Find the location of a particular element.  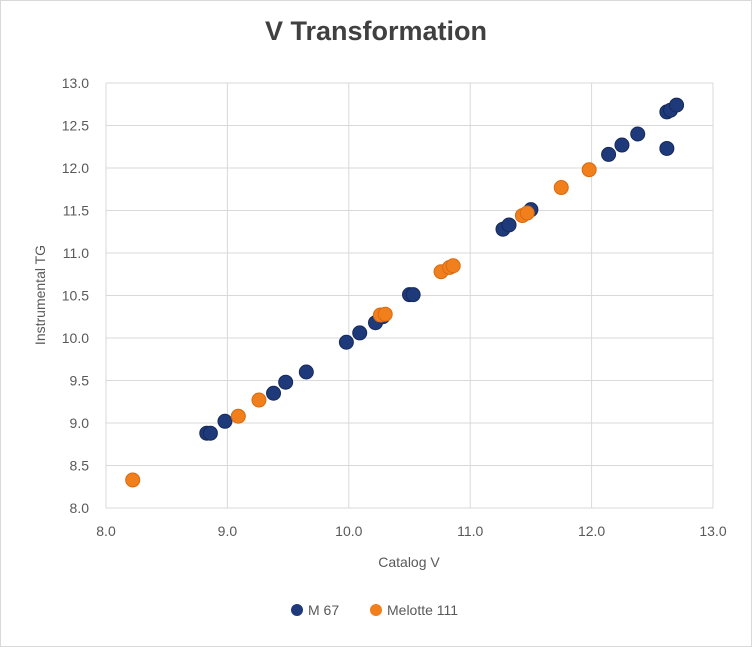

legend-marker-m67 is located at coordinates (297, 610).